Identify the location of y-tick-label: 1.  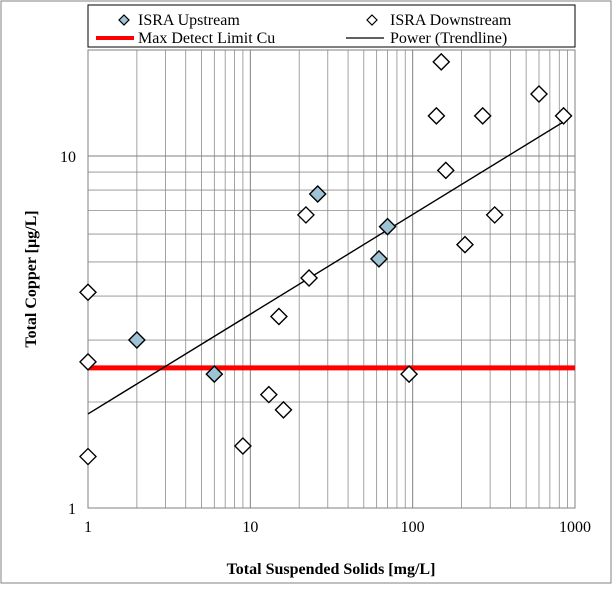
(72, 509).